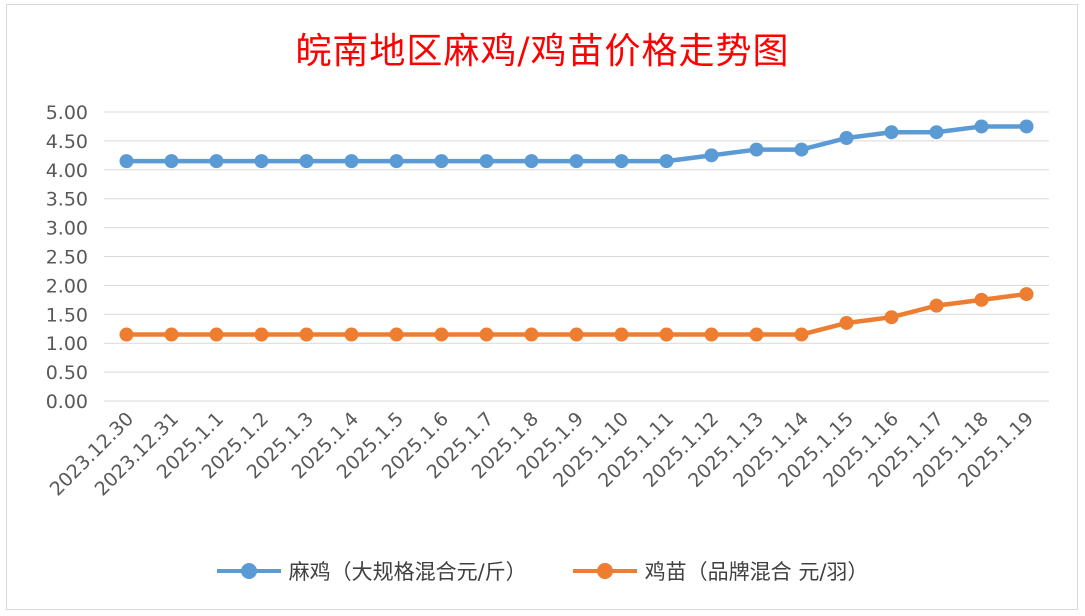 Image resolution: width=1085 pixels, height=616 pixels. Describe the element at coordinates (67, 113) in the screenshot. I see `y-tick-label: 5.00` at that location.